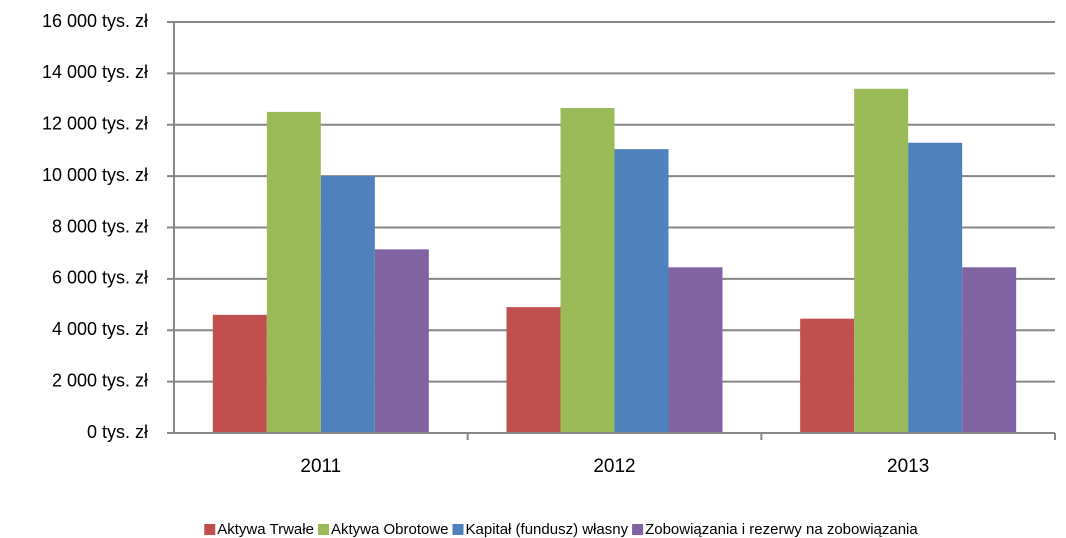  I want to click on legend-label: Aktywa Obrotowe, so click(390, 529).